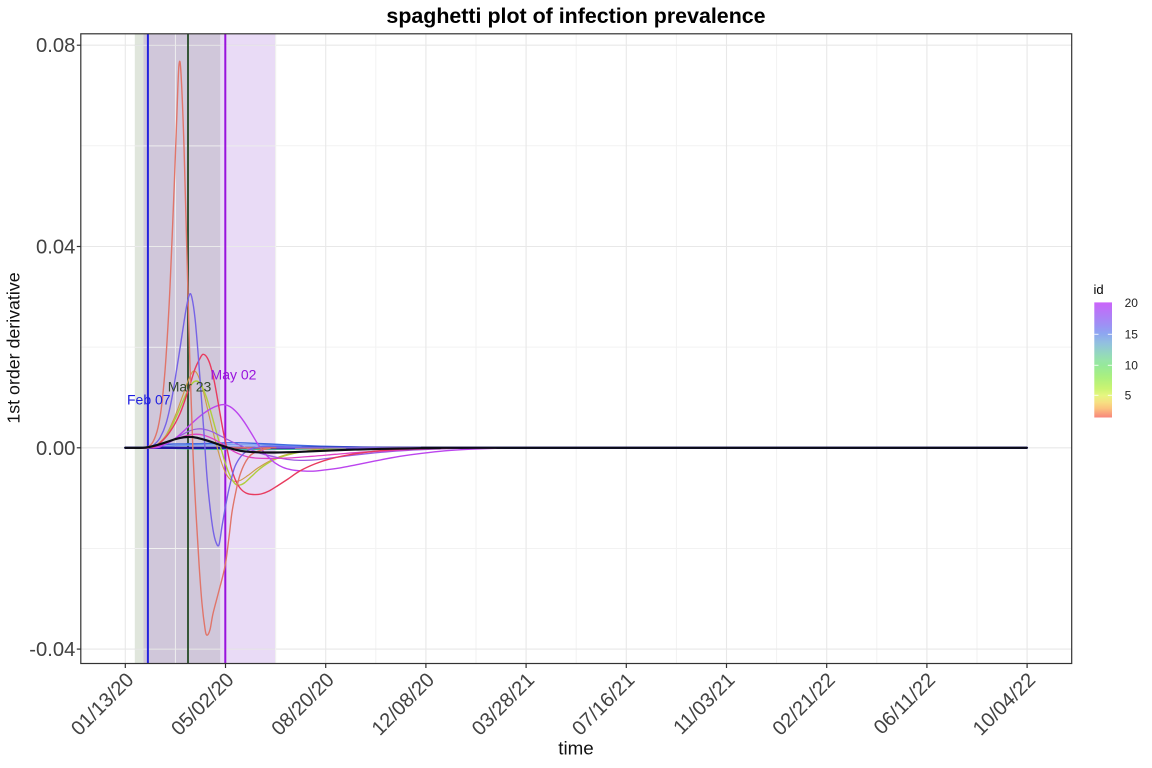  Describe the element at coordinates (55, 449) in the screenshot. I see `svg-text: 0.00` at that location.